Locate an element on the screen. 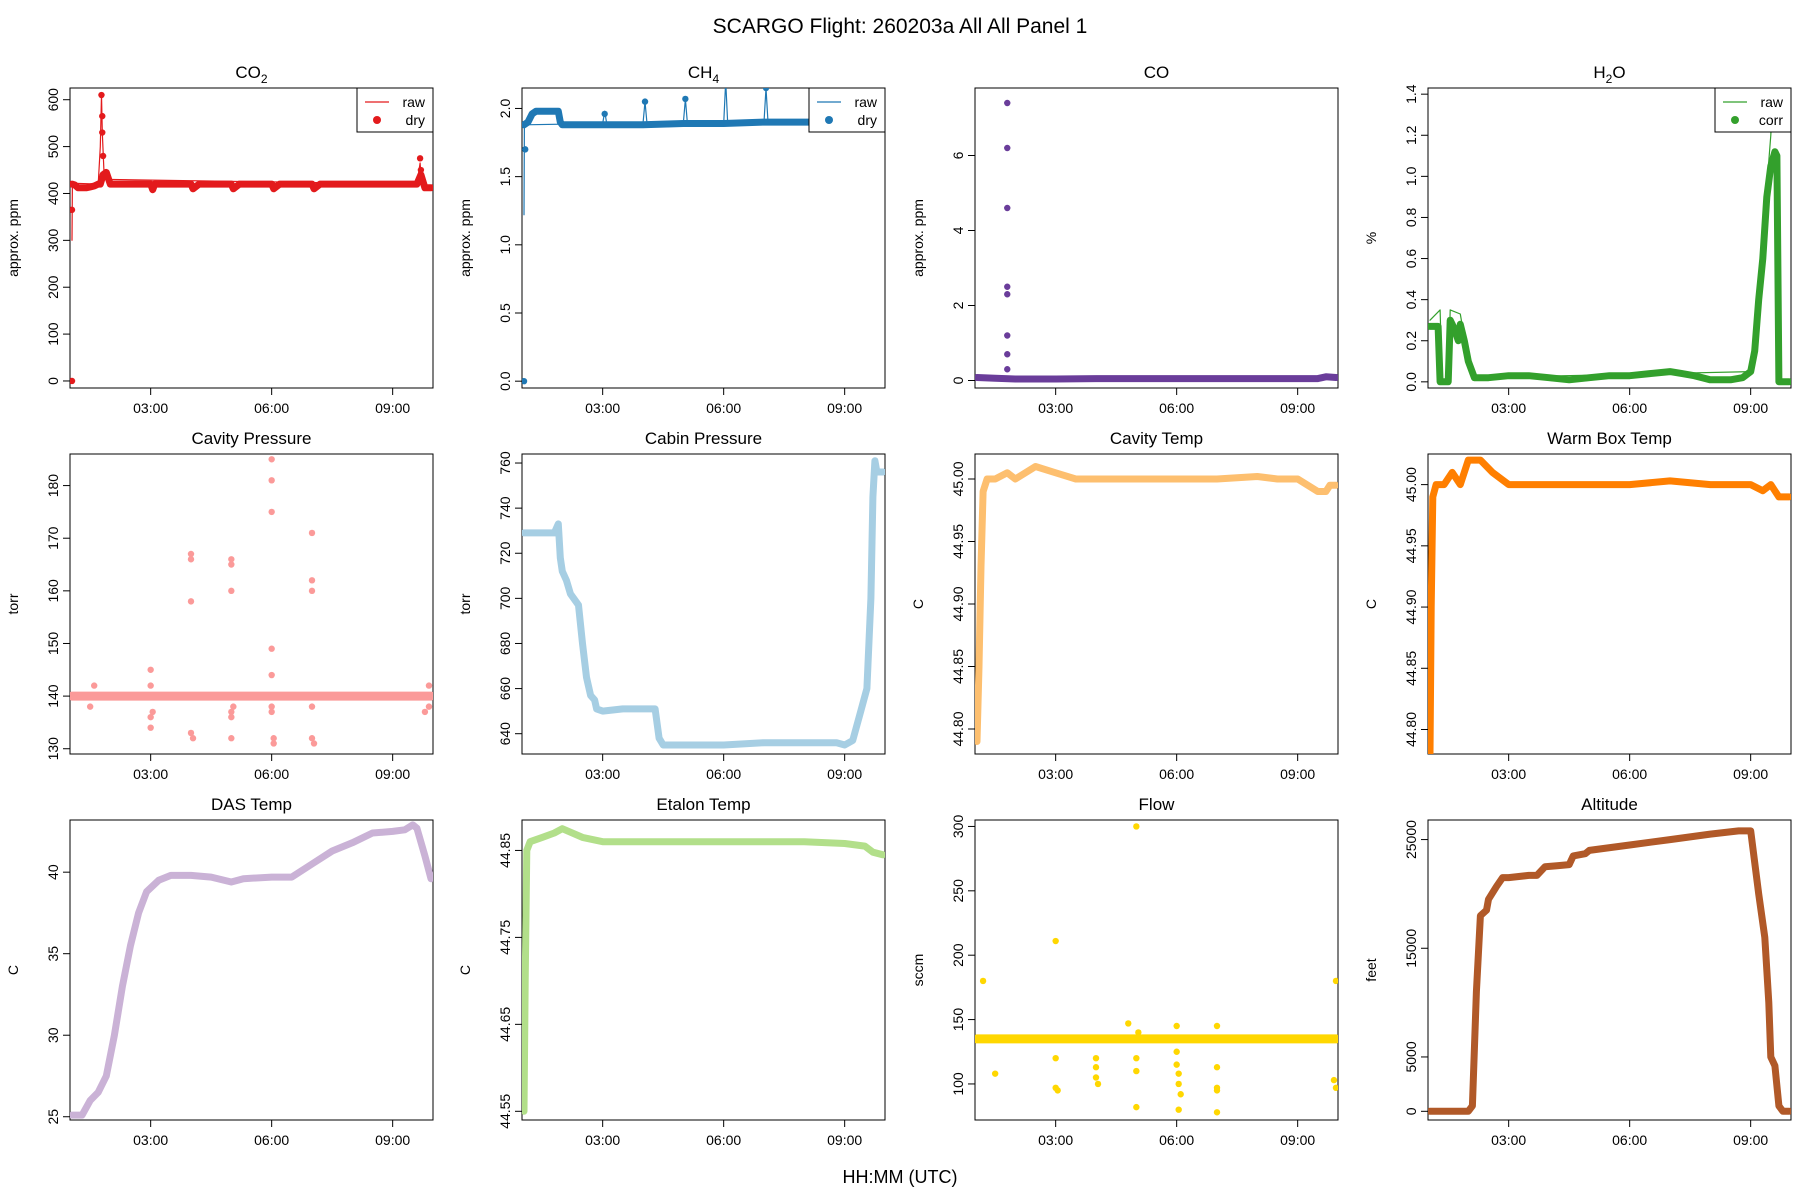 This screenshot has height=1200, width=1800. panel-title: Warm Box Temp is located at coordinates (1609, 438).